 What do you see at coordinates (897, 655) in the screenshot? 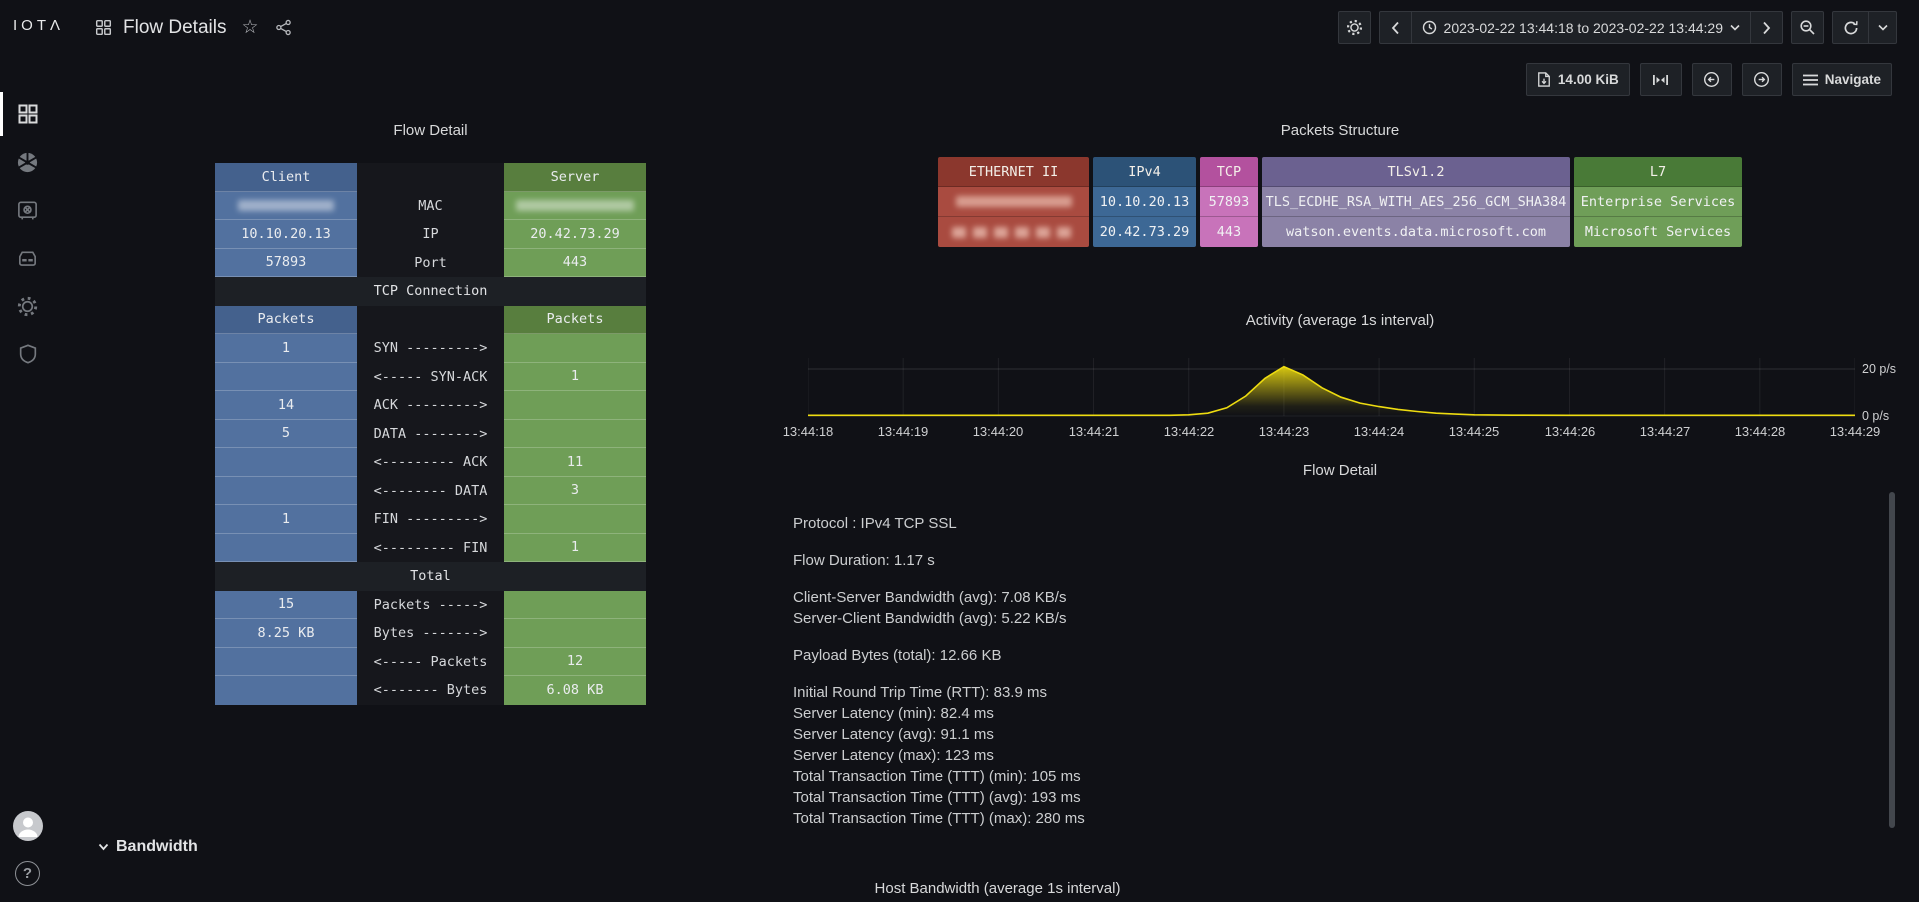
I see `payload-line: Payload Bytes (total): 12.66 KB` at bounding box center [897, 655].